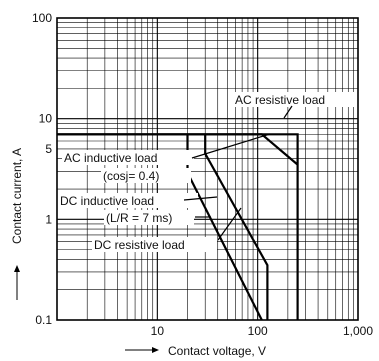  I want to click on x-axis-label: Contact voltage, V, so click(195, 351).